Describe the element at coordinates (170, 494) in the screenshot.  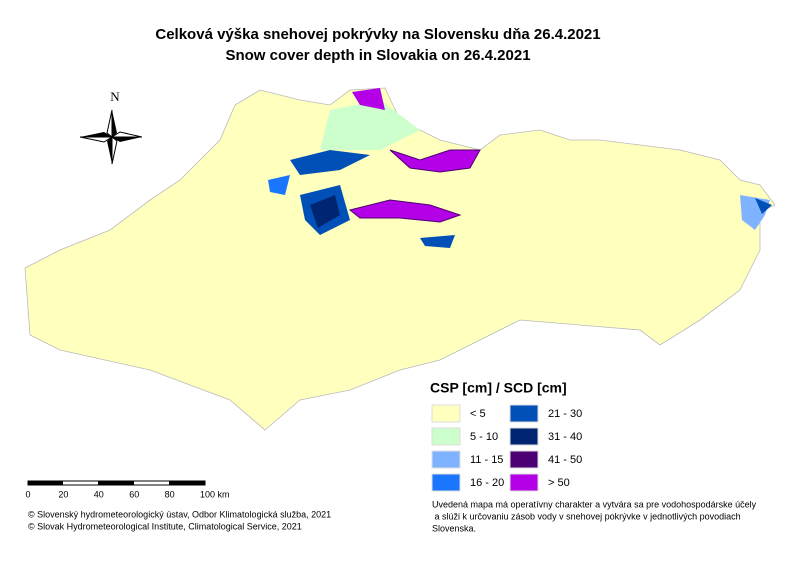
I see `scale-label: 80` at that location.